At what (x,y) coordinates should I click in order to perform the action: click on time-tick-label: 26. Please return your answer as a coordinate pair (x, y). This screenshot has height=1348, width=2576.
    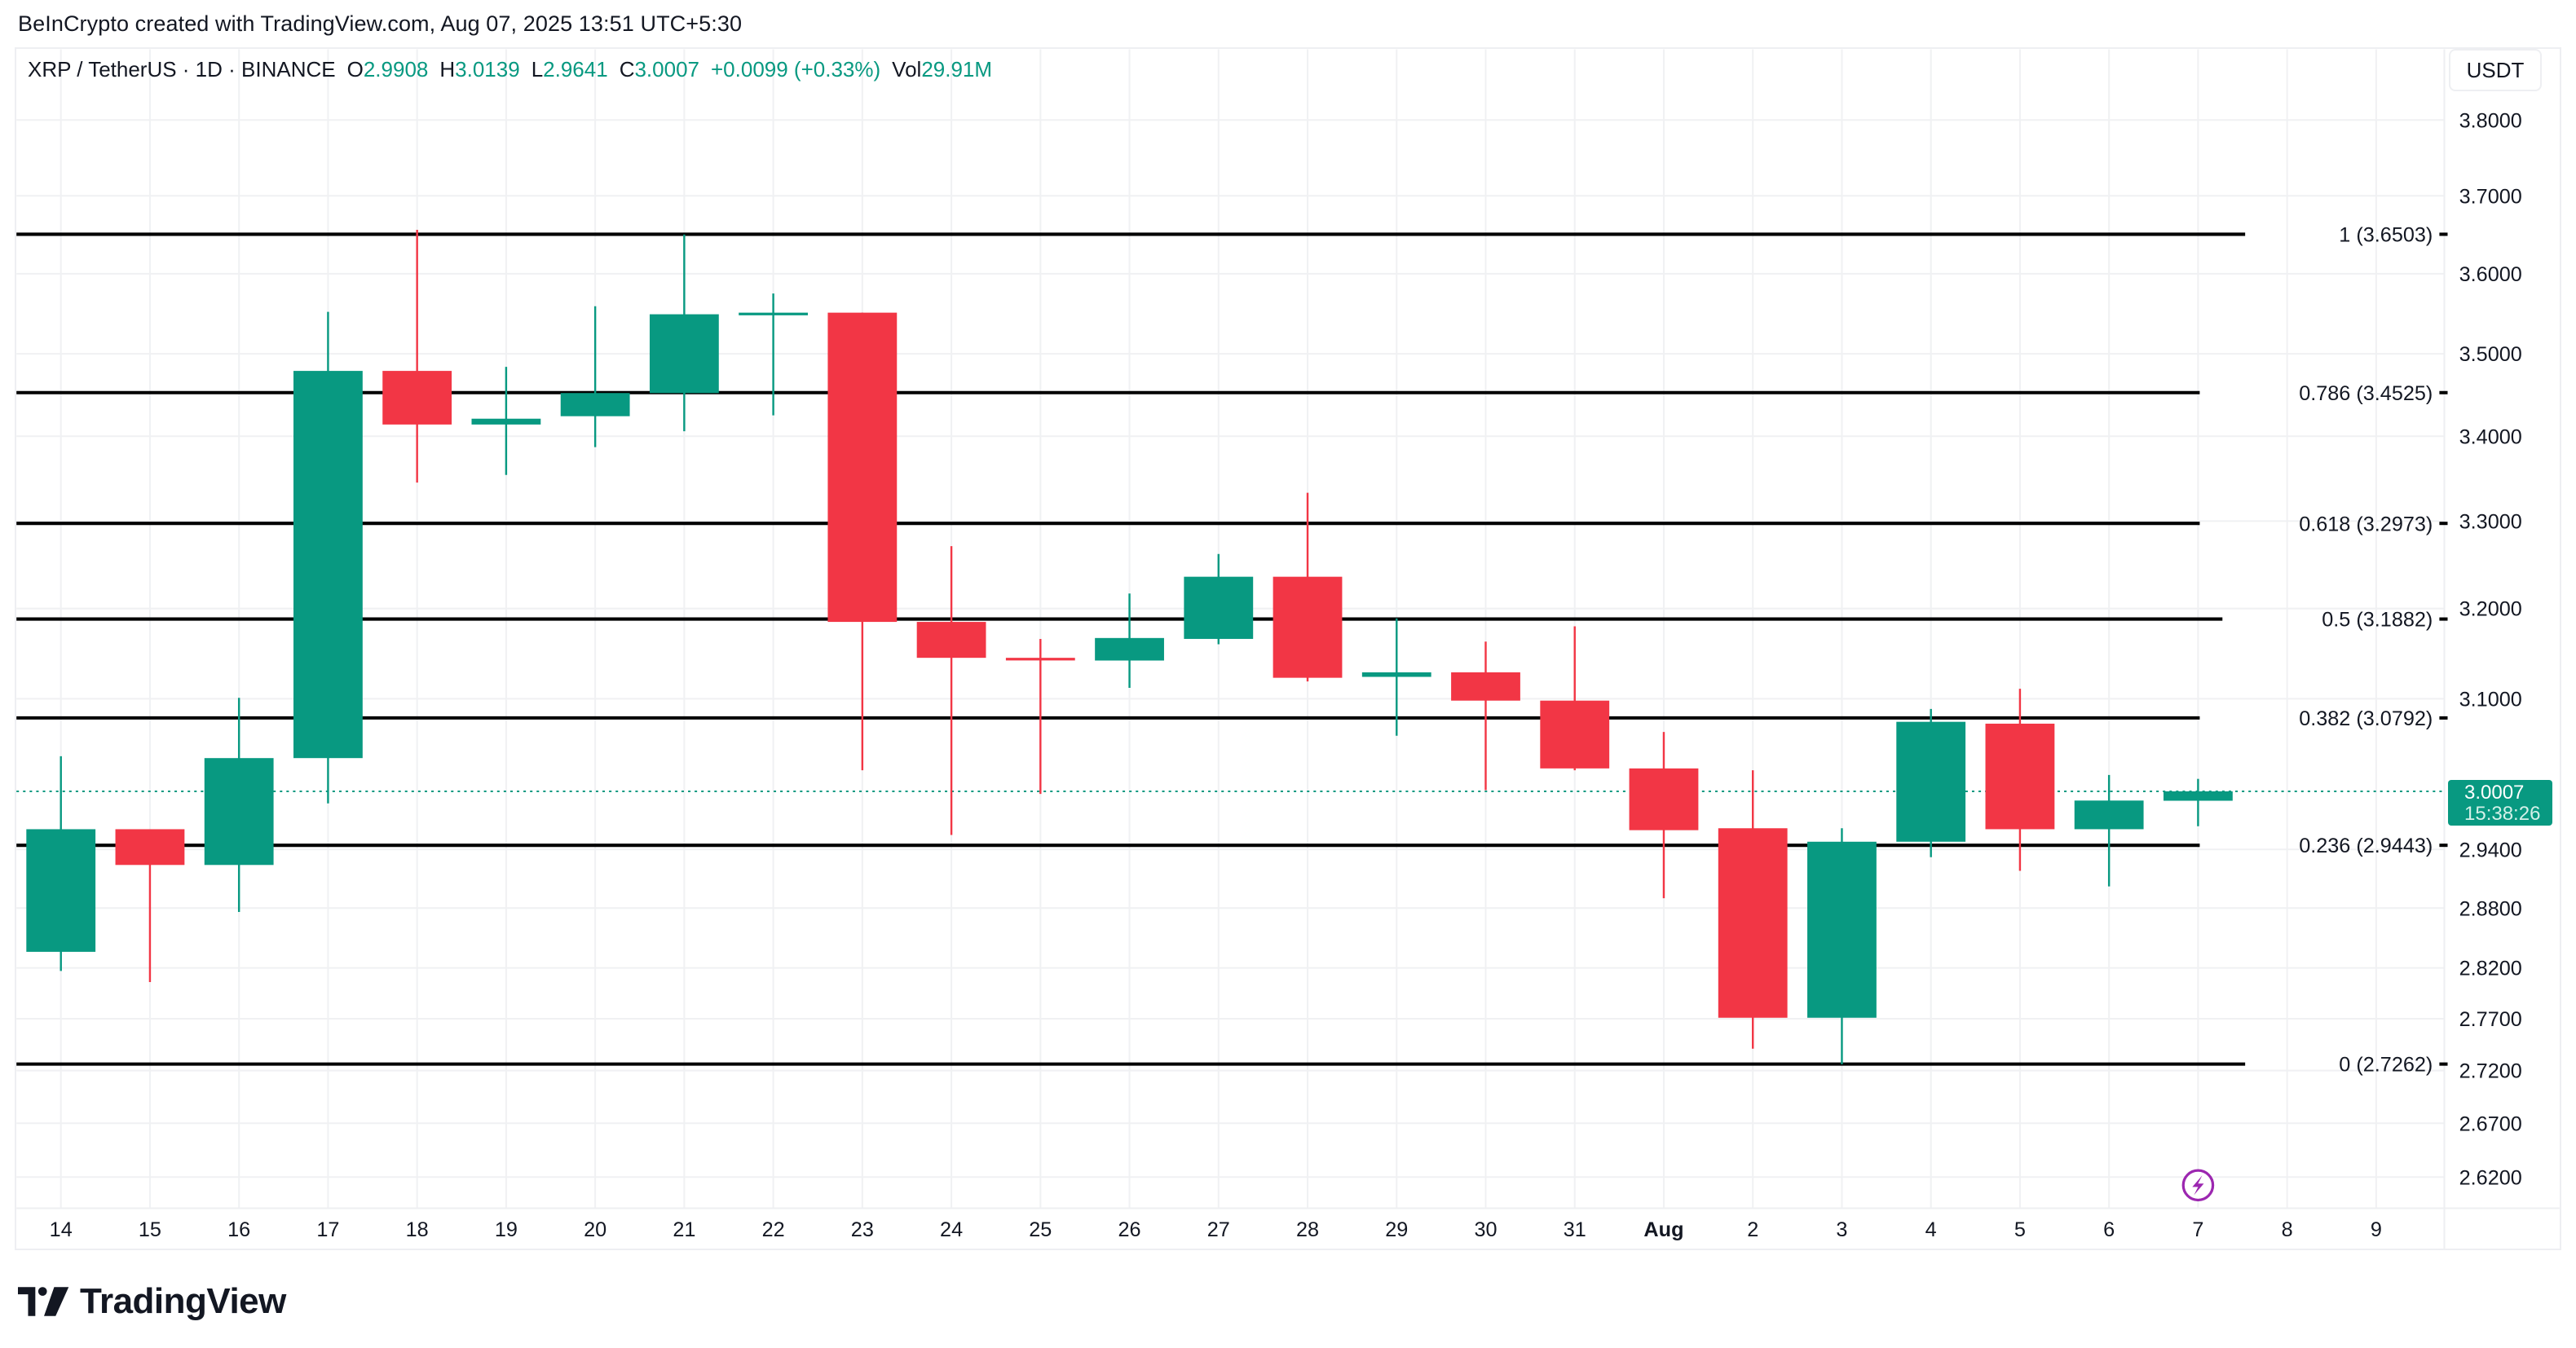
    Looking at the image, I should click on (1129, 1229).